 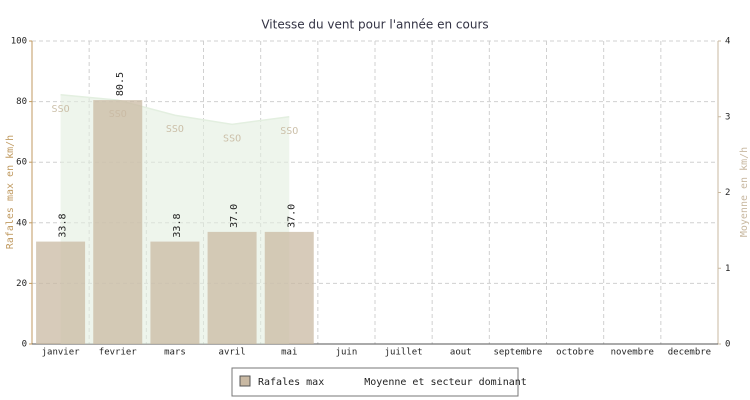 I want to click on y2-tick-label: 1, so click(x=727, y=269).